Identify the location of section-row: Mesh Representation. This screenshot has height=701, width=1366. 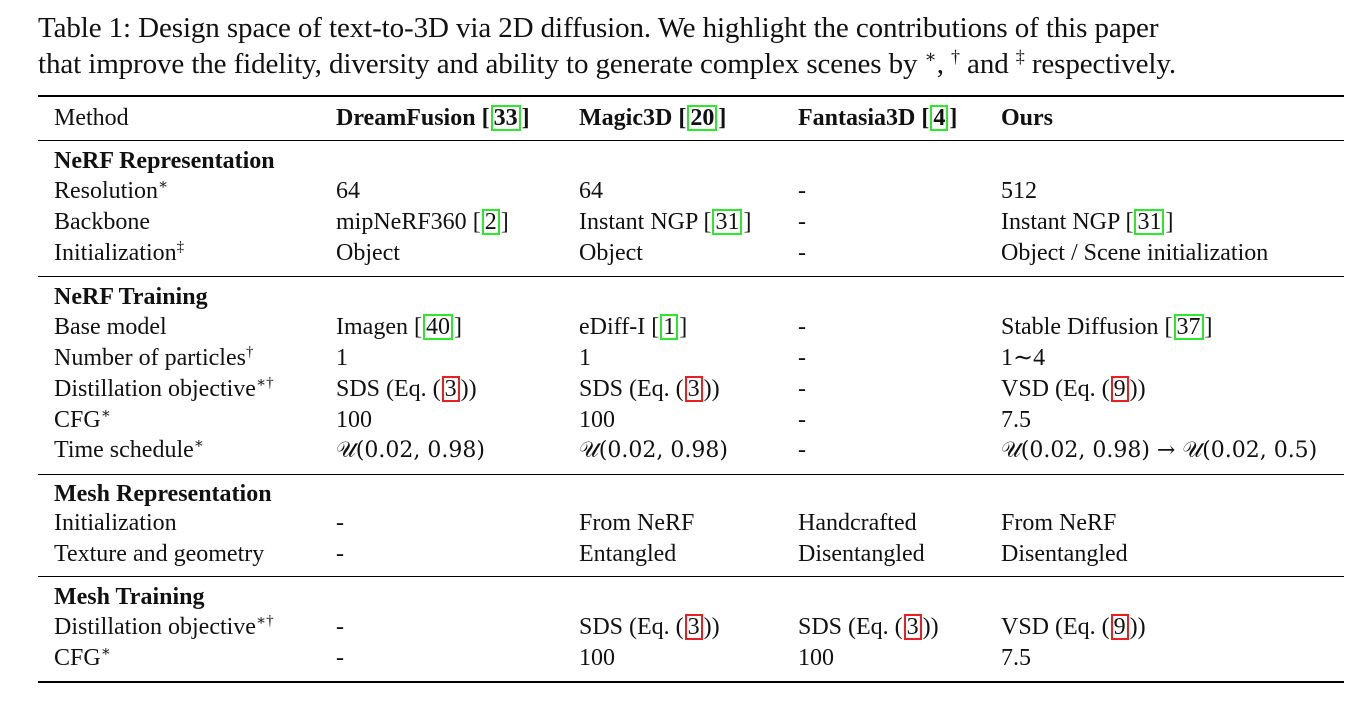
(683, 494).